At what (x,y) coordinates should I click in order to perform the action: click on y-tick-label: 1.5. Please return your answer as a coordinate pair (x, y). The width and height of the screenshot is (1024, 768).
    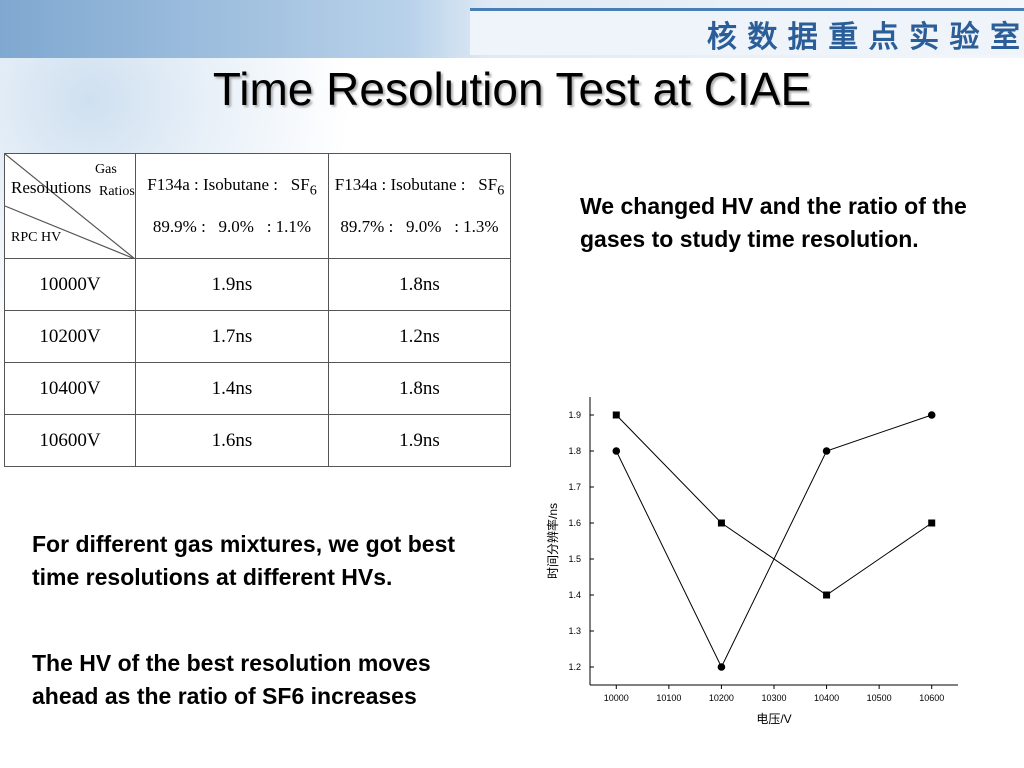
    Looking at the image, I should click on (574, 559).